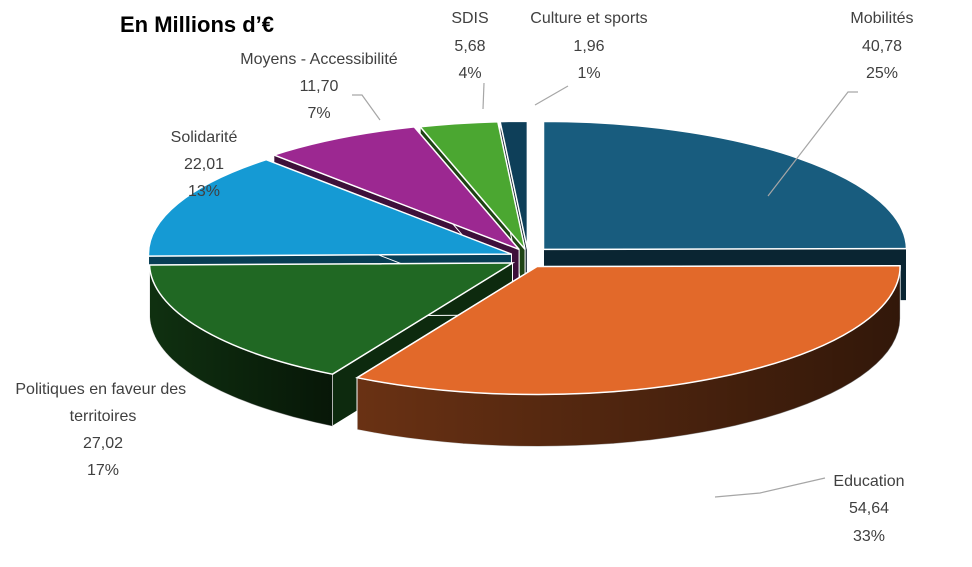 The width and height of the screenshot is (972, 567). I want to click on leader-line-mobilites, so click(812, 144).